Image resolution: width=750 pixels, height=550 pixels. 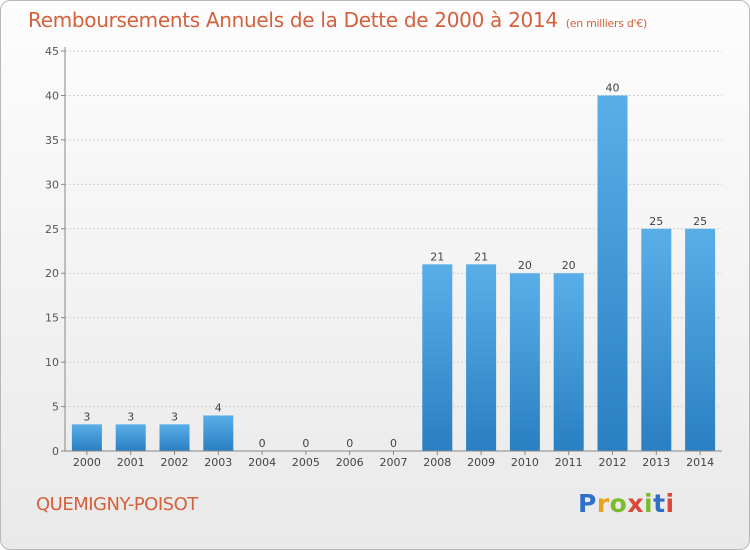 What do you see at coordinates (218, 462) in the screenshot?
I see `x-tick-label: 2003` at bounding box center [218, 462].